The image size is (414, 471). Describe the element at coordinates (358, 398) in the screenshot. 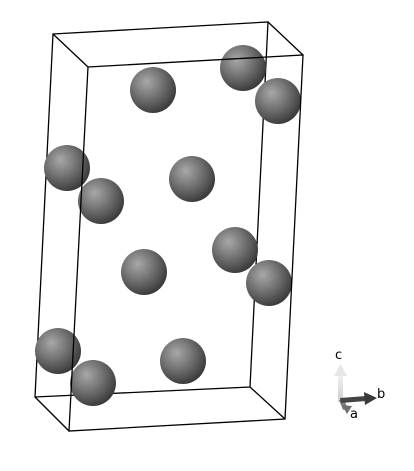

I see `b-axis-arrow` at that location.